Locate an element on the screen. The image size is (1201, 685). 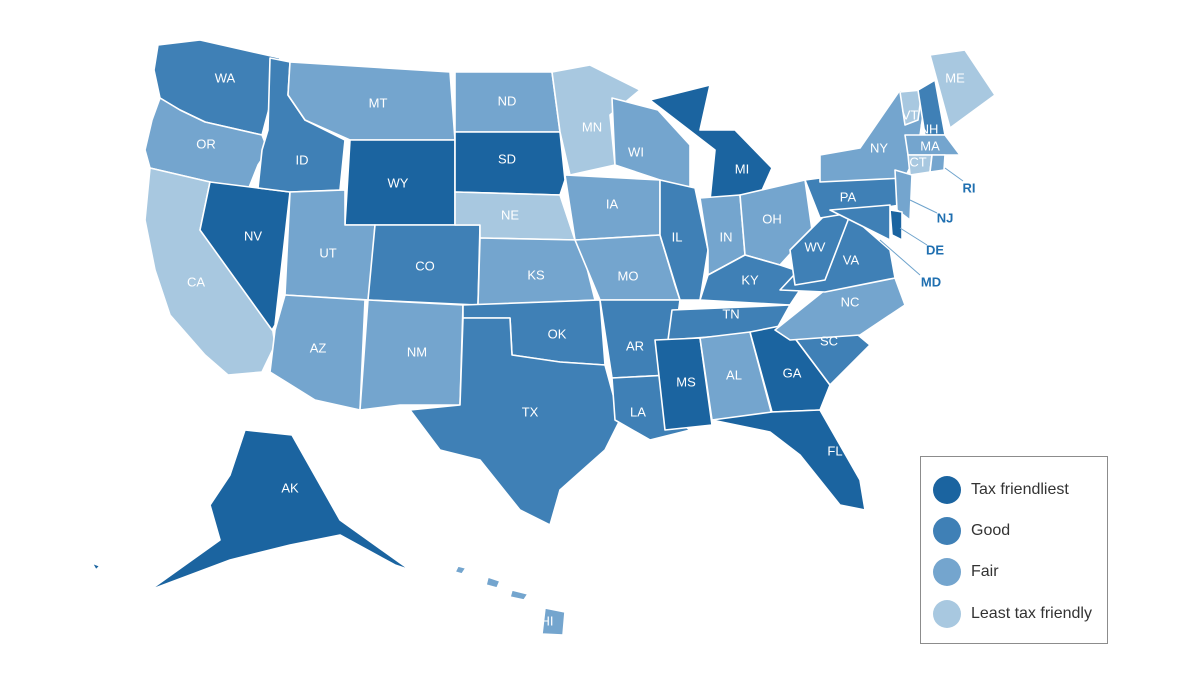
state-sd is located at coordinates (510, 163).